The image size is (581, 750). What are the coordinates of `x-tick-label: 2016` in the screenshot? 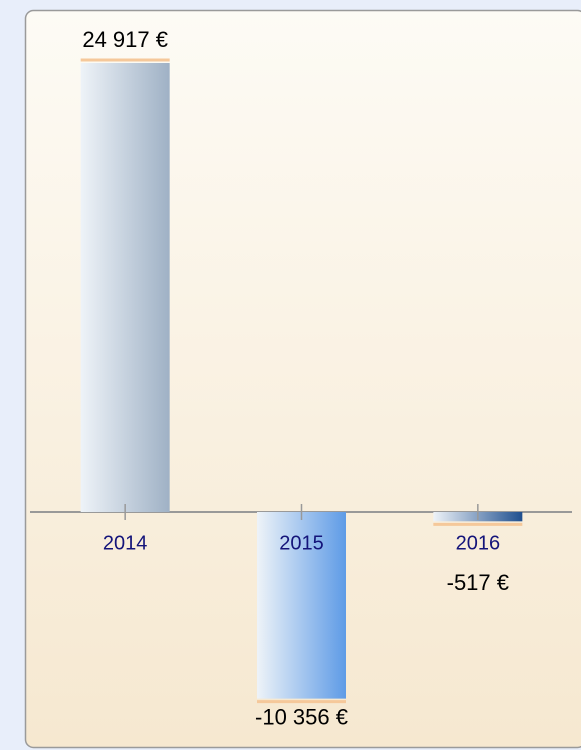 It's located at (478, 543).